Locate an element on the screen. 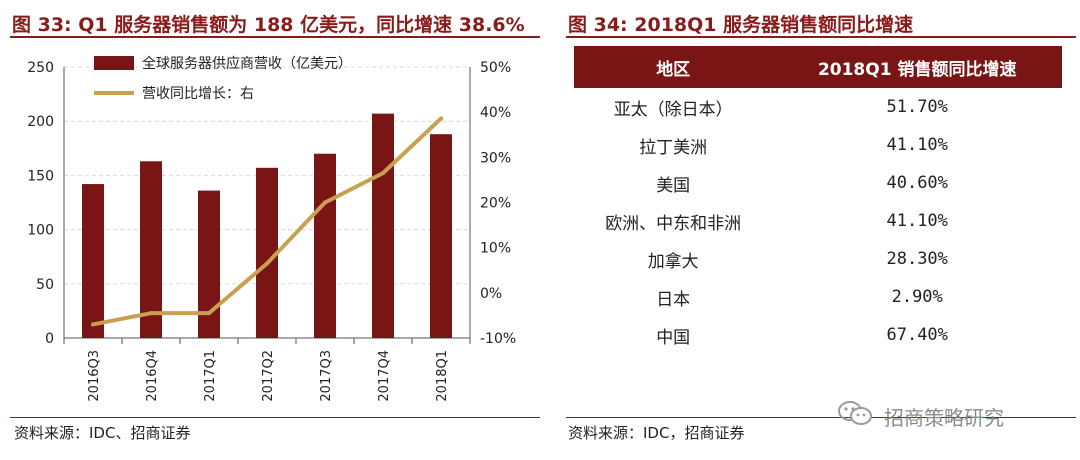 The height and width of the screenshot is (460, 1080). x-tick-label: 2017Q4 is located at coordinates (384, 376).